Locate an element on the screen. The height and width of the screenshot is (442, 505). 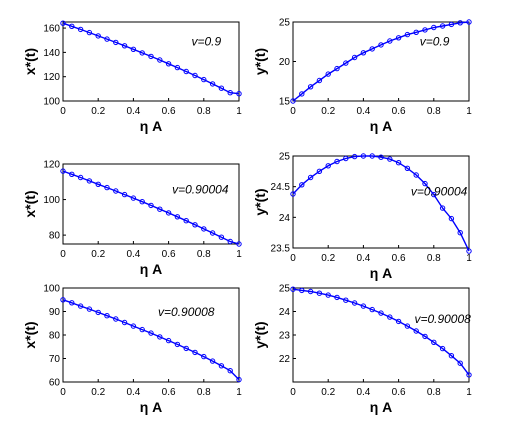
panel-2-series-line is located at coordinates (381, 61).